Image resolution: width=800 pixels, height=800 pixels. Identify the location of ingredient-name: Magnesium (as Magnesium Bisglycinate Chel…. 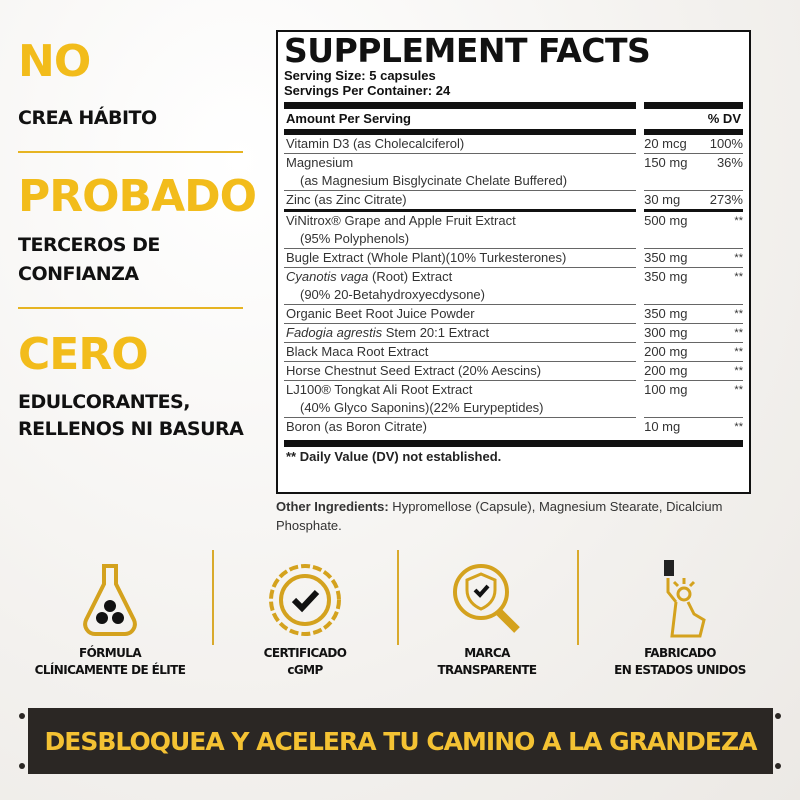
(460, 172).